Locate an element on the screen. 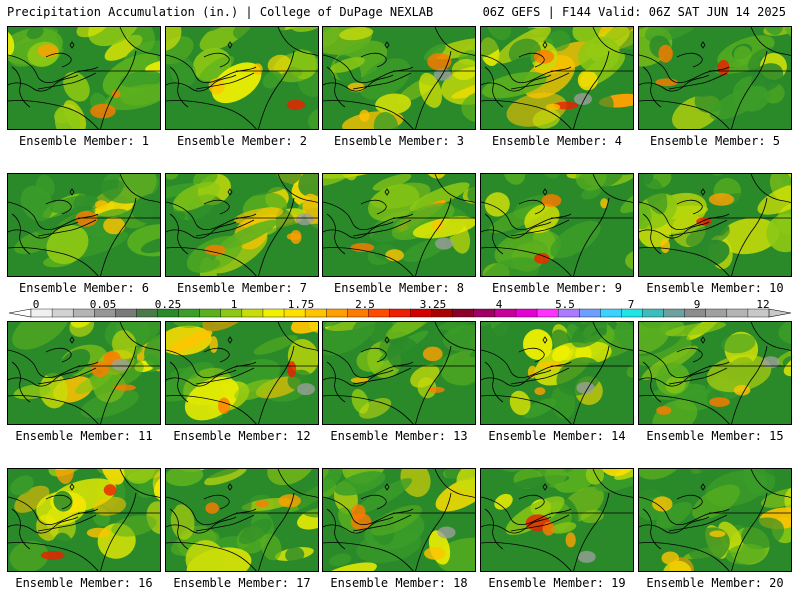 Image resolution: width=800 pixels, height=600 pixels. ensemble-member-caption: Ensemble Member: 7 is located at coordinates (242, 288).